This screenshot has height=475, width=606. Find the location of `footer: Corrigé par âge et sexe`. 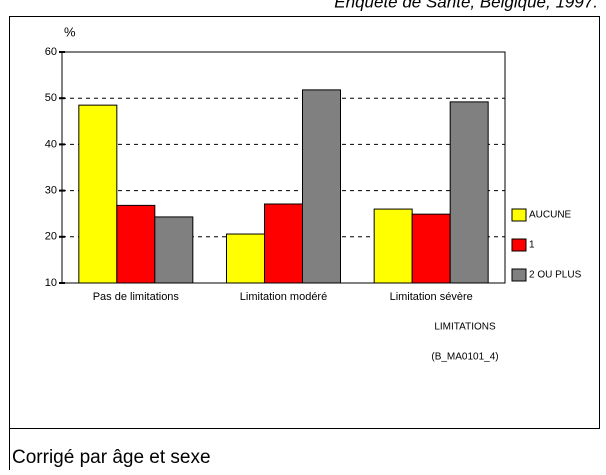

footer: Corrigé par âge et sexe is located at coordinates (111, 457).